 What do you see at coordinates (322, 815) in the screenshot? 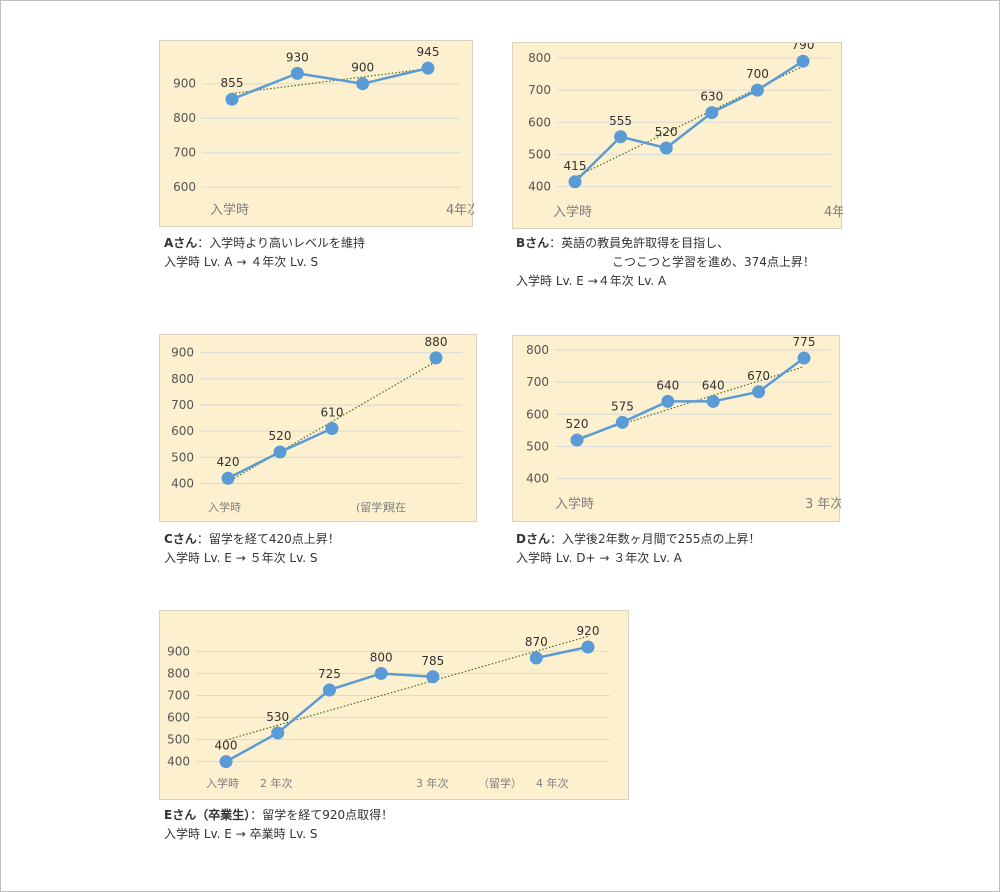
I see `caption-e-line1: ：留学を経て920点取得！` at bounding box center [322, 815].